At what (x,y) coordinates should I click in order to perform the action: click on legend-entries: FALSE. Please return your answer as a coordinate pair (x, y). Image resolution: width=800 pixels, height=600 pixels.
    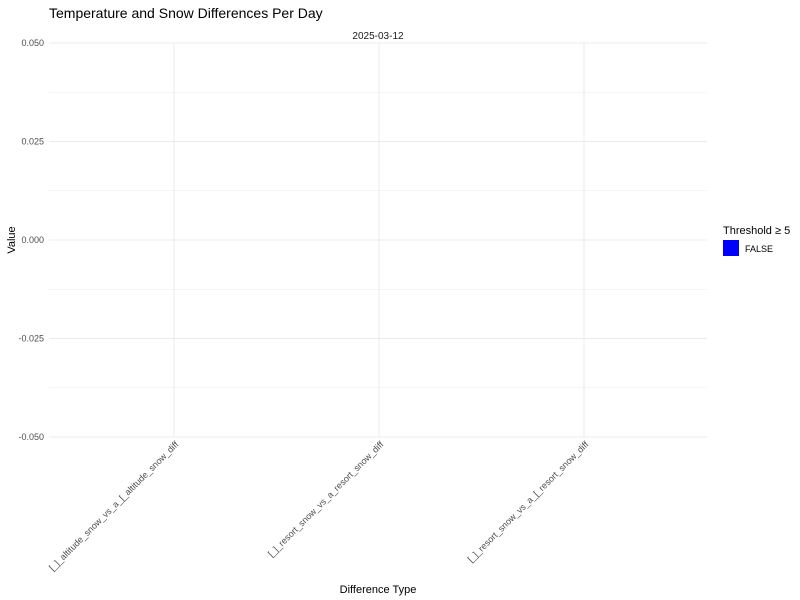
    Looking at the image, I should click on (748, 248).